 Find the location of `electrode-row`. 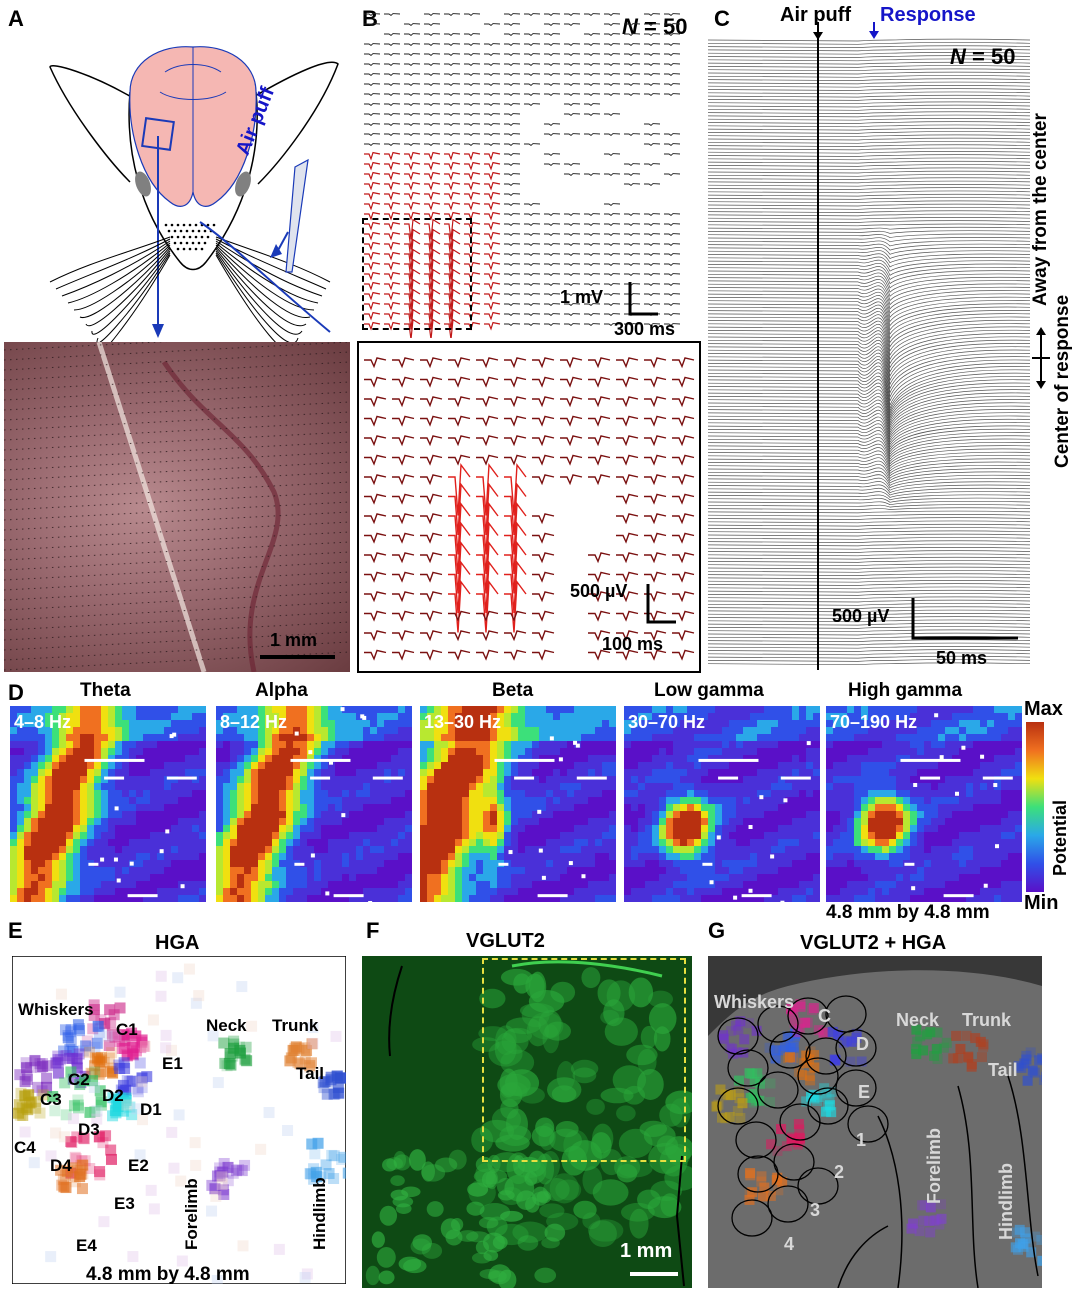

electrode-row is located at coordinates (177, 531).